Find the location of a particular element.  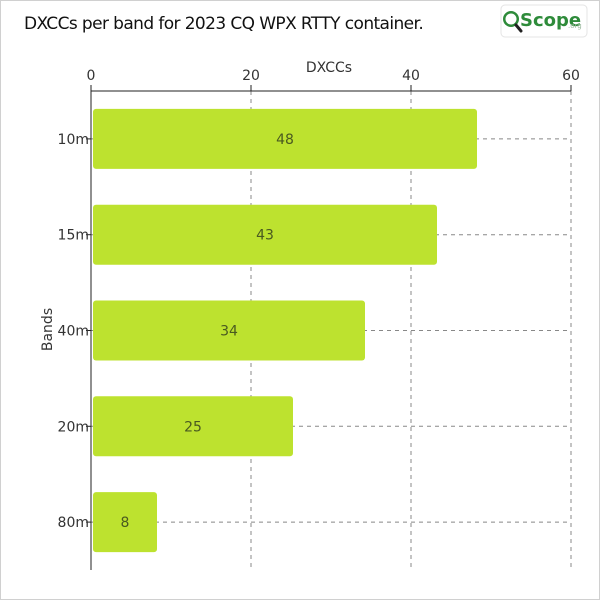

bar-80m is located at coordinates (125, 522).